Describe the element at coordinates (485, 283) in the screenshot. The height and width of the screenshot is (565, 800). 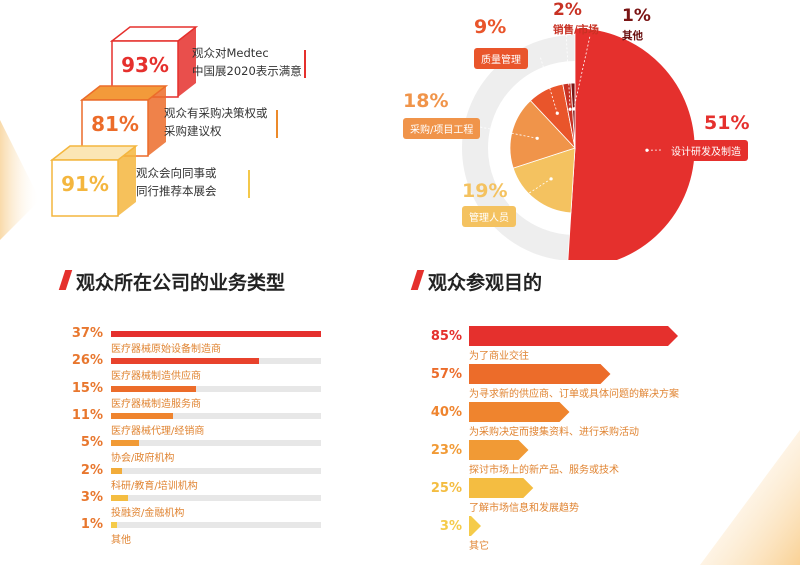
I see `purpose-section-title: 观众参观目的` at that location.